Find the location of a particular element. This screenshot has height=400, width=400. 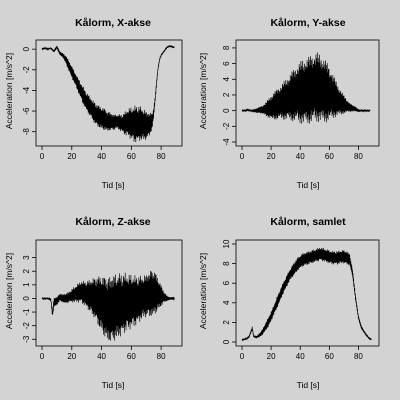

panel-1-series-line is located at coordinates (108, 93).